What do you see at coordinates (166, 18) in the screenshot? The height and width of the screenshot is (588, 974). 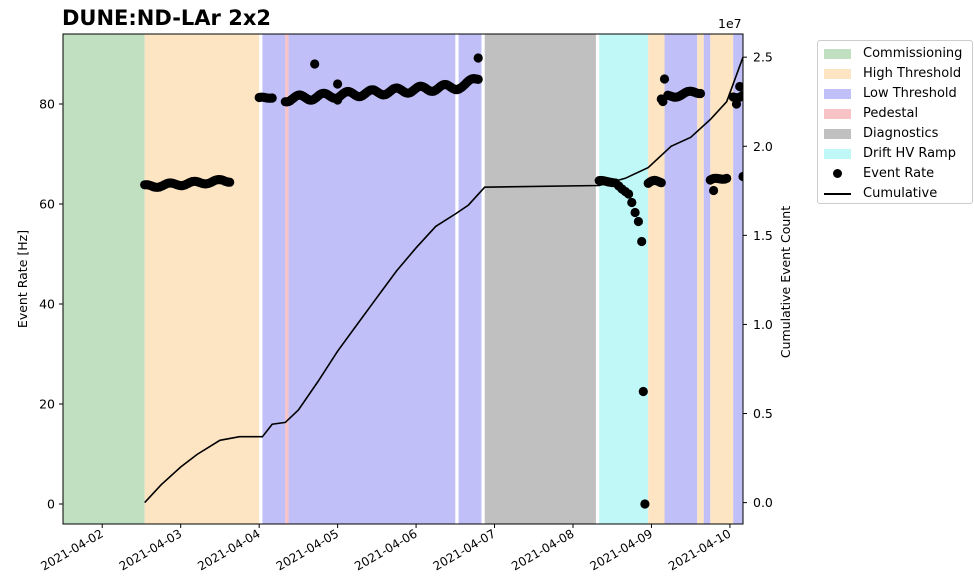 I see `chart-title: DUNE:ND-LAr 2x2` at bounding box center [166, 18].